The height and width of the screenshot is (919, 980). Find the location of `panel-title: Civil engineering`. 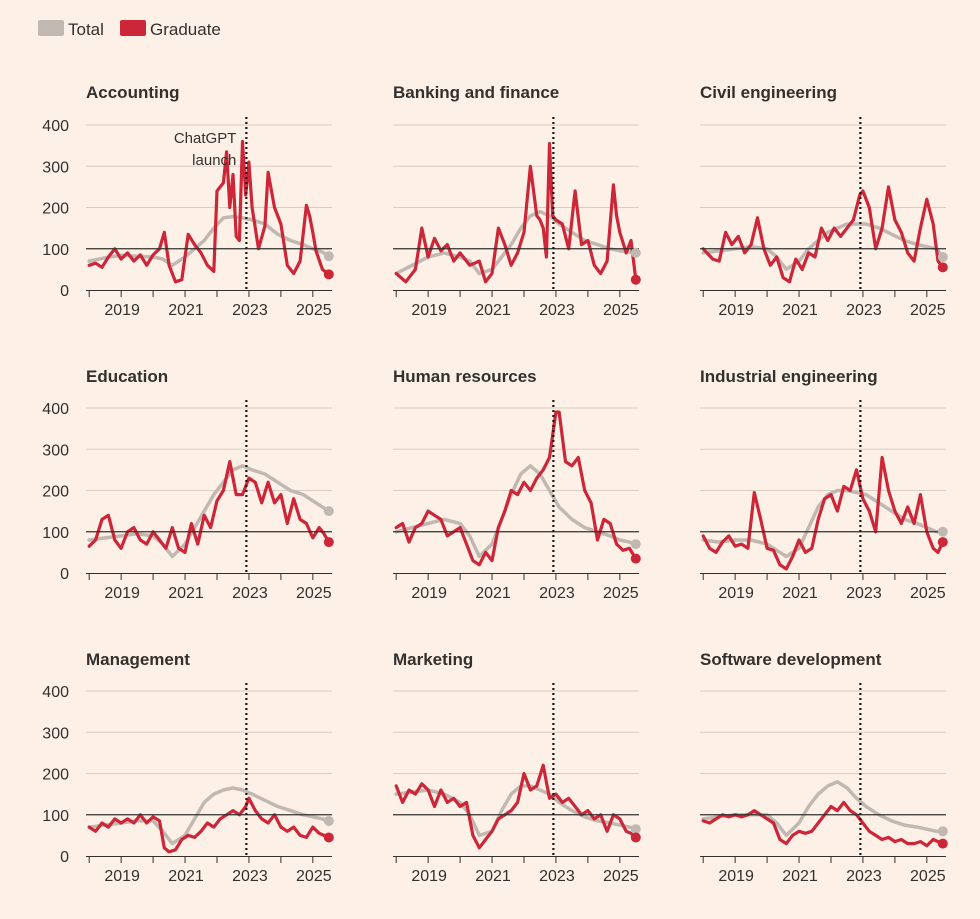

panel-title: Civil engineering is located at coordinates (768, 92).